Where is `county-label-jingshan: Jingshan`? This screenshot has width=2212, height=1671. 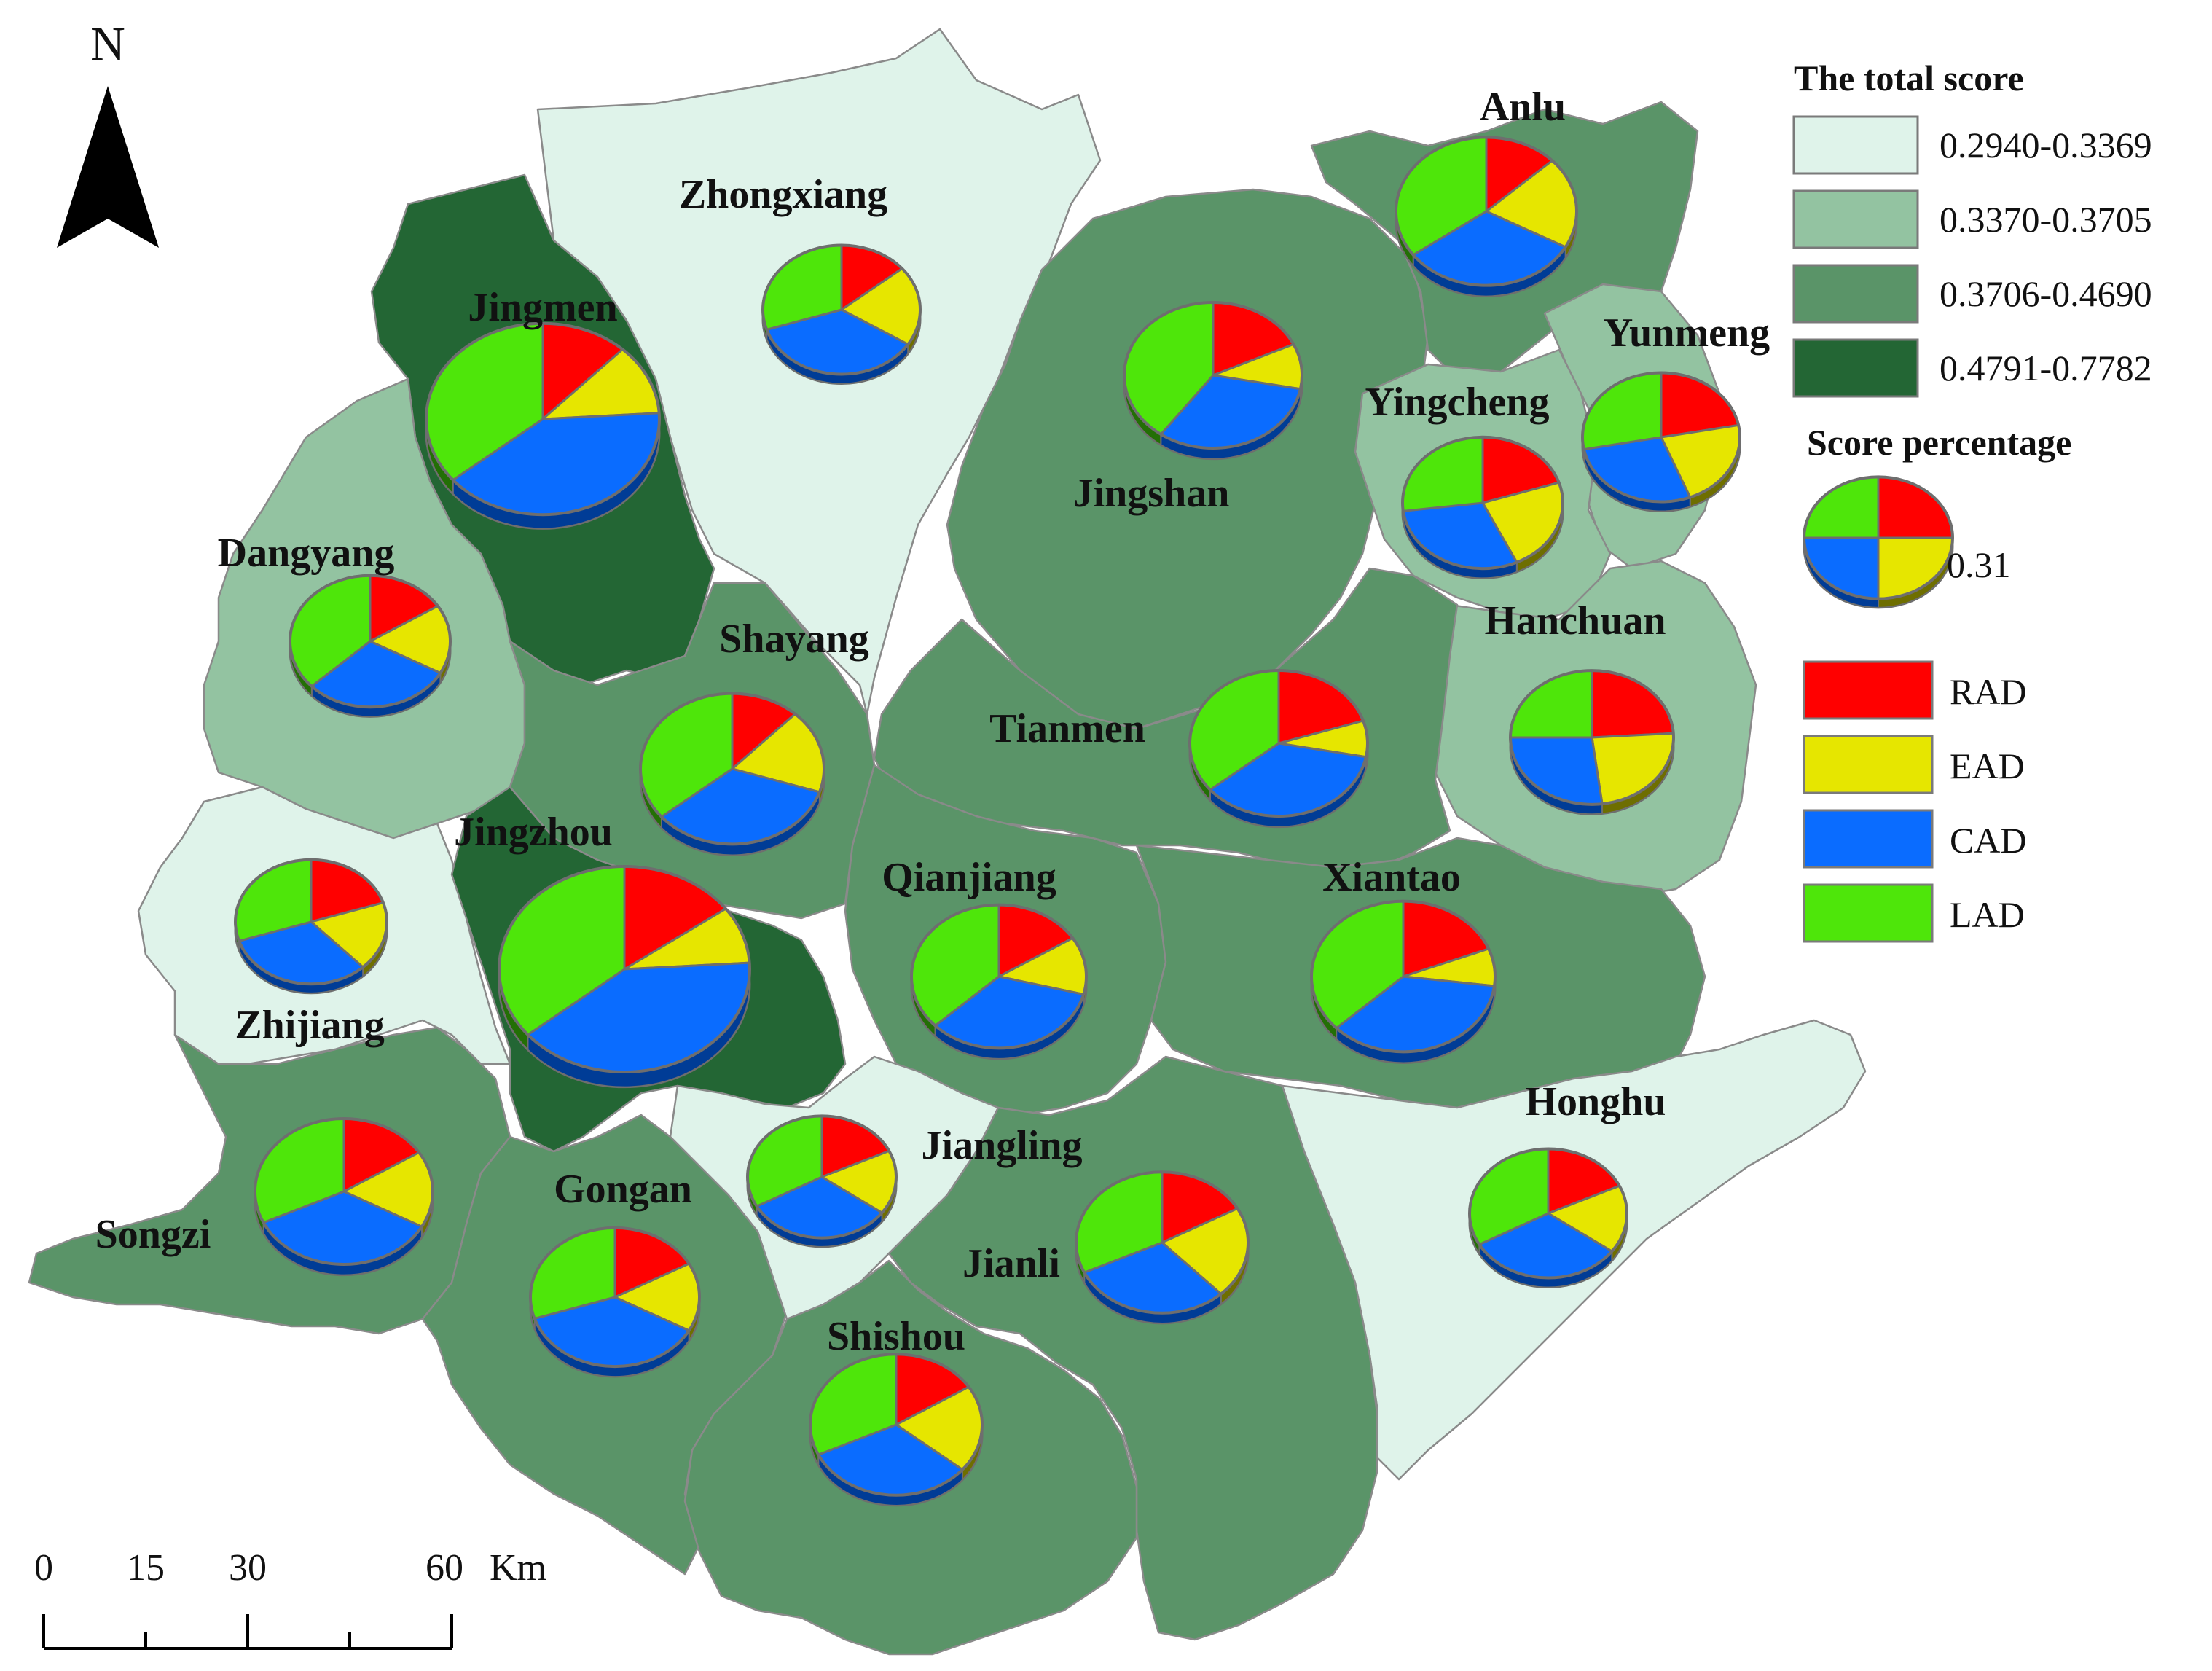
county-label-jingshan: Jingshan is located at coordinates (1151, 493).